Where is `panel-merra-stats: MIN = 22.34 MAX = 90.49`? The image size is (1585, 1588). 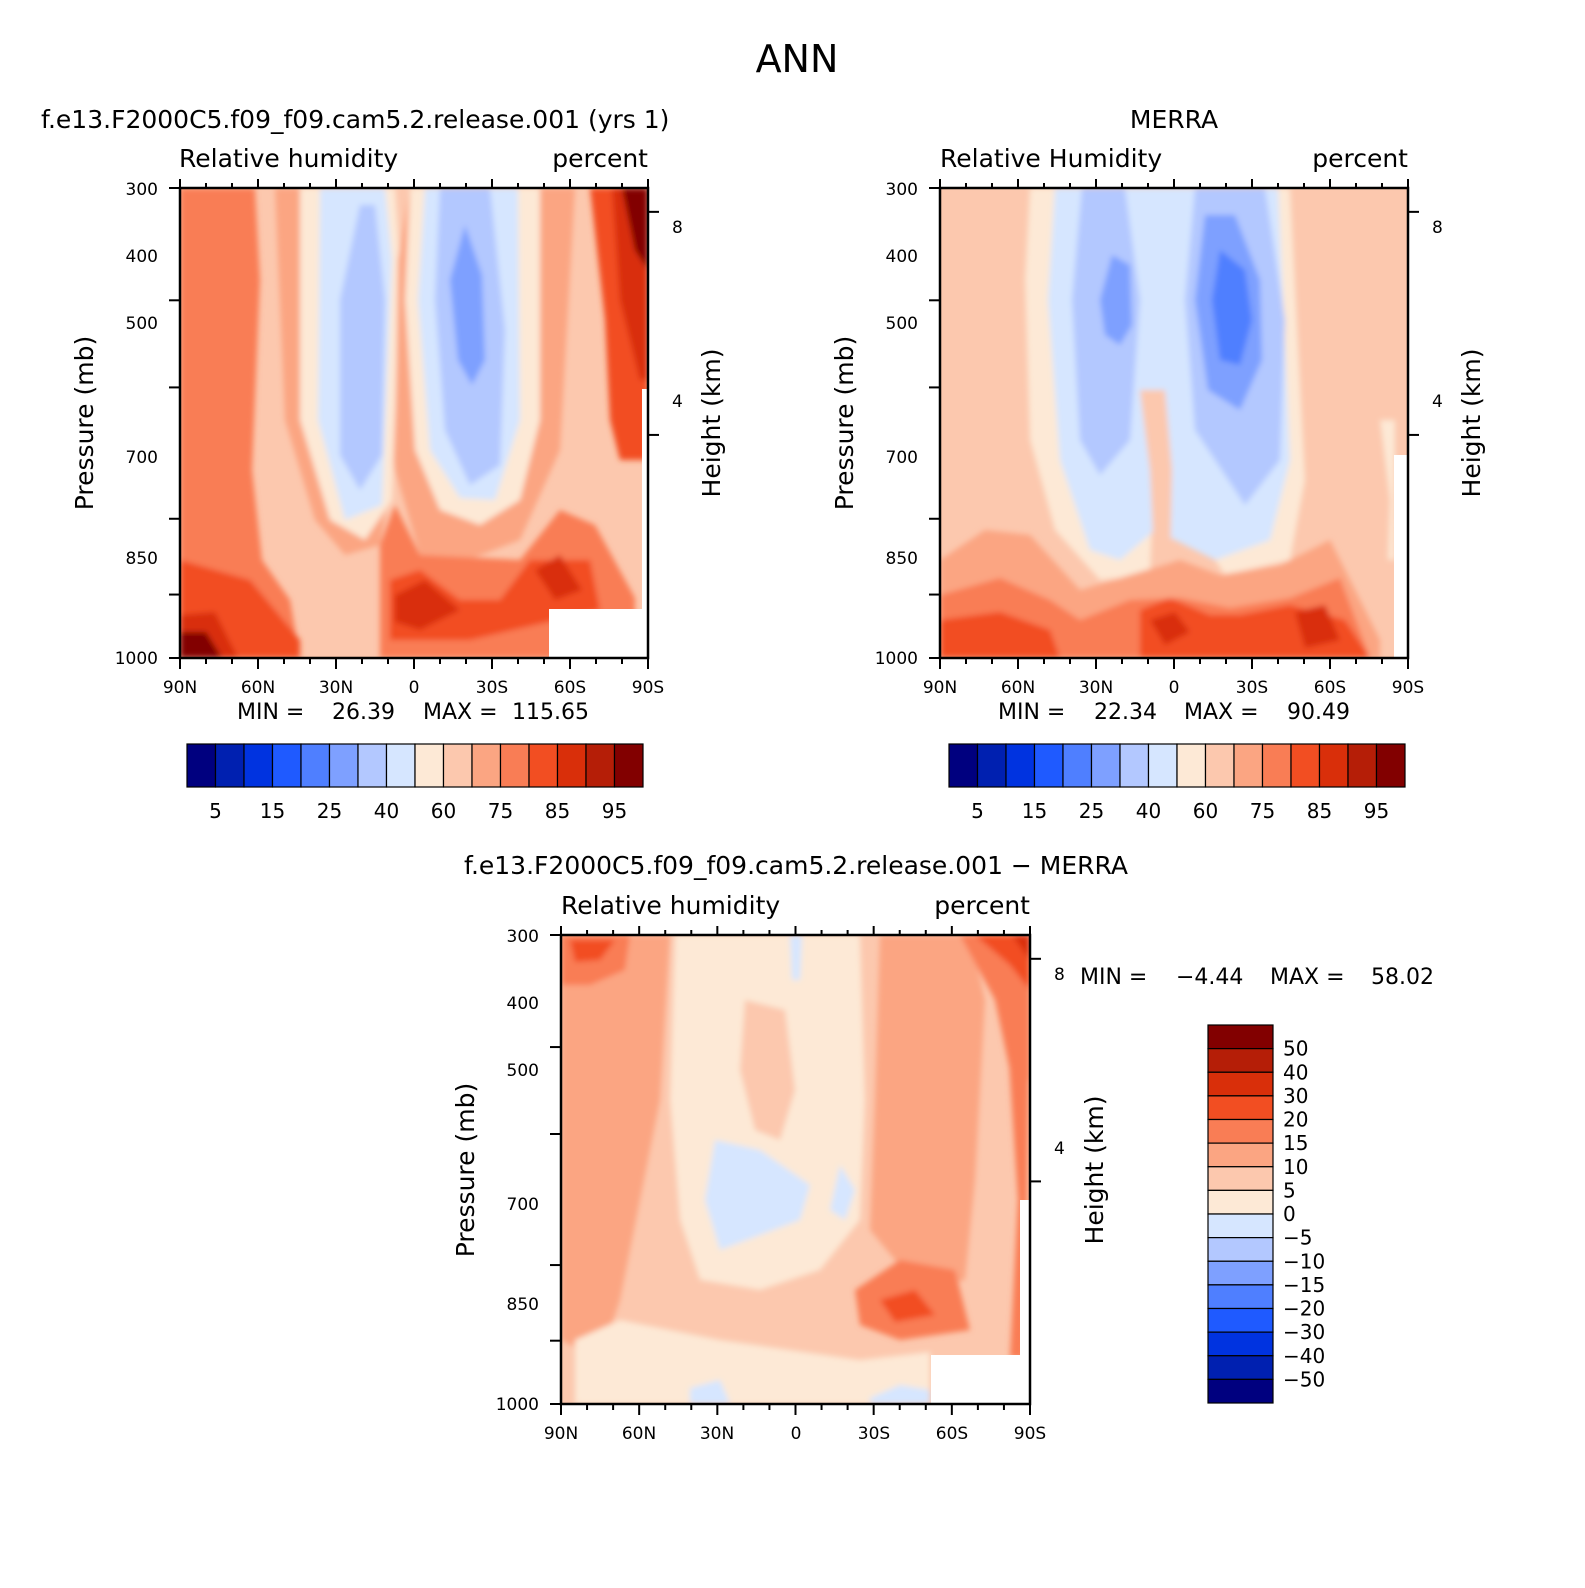
panel-merra-stats: MIN = 22.34 MAX = 90.49 is located at coordinates (1174, 712).